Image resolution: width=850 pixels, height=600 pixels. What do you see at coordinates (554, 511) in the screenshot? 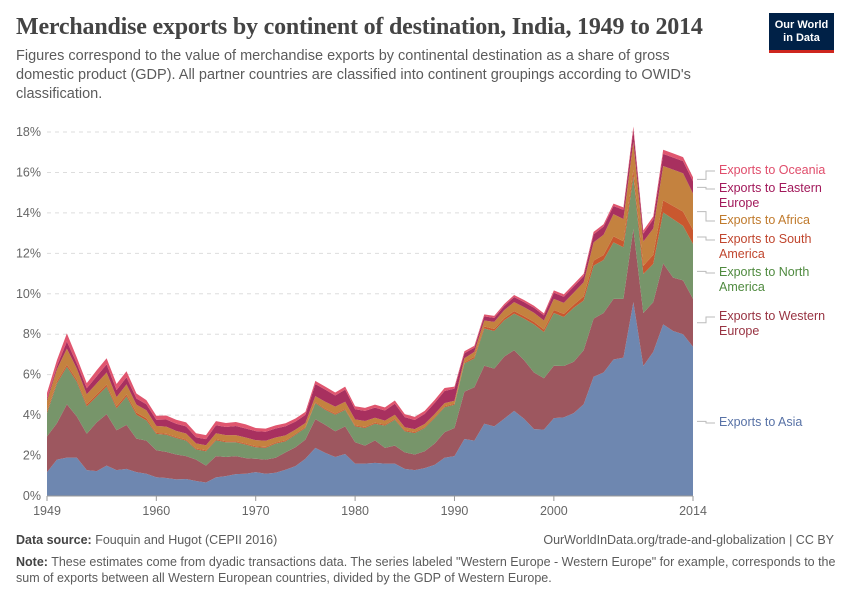
I see `x-tick-label: 2000` at bounding box center [554, 511].